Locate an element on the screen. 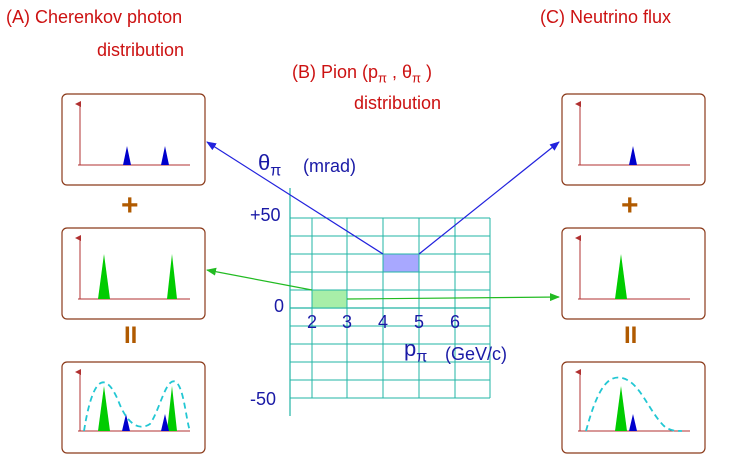 The image size is (730, 456). title-b-close: ) is located at coordinates (429, 72).